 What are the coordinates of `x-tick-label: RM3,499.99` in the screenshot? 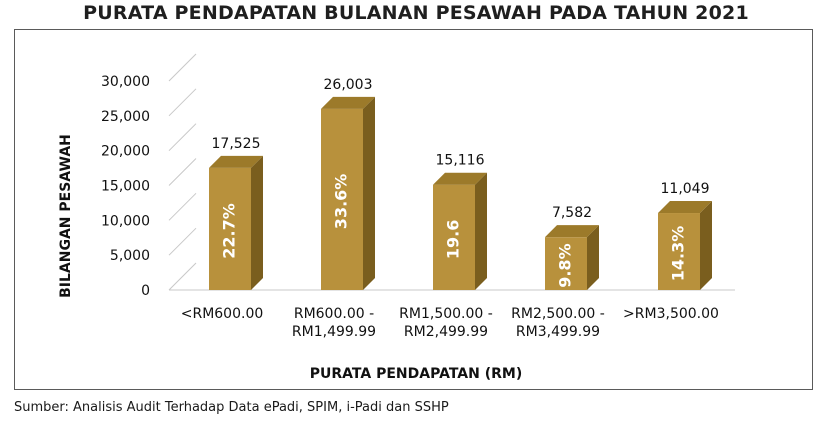 It's located at (558, 332).